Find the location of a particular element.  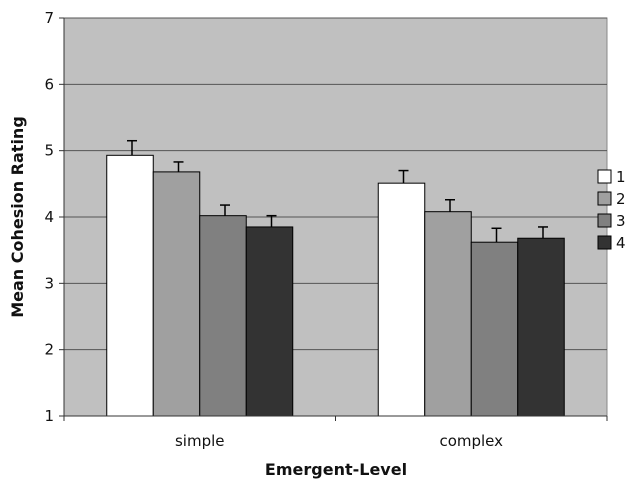

legend-label: 3 is located at coordinates (621, 221).